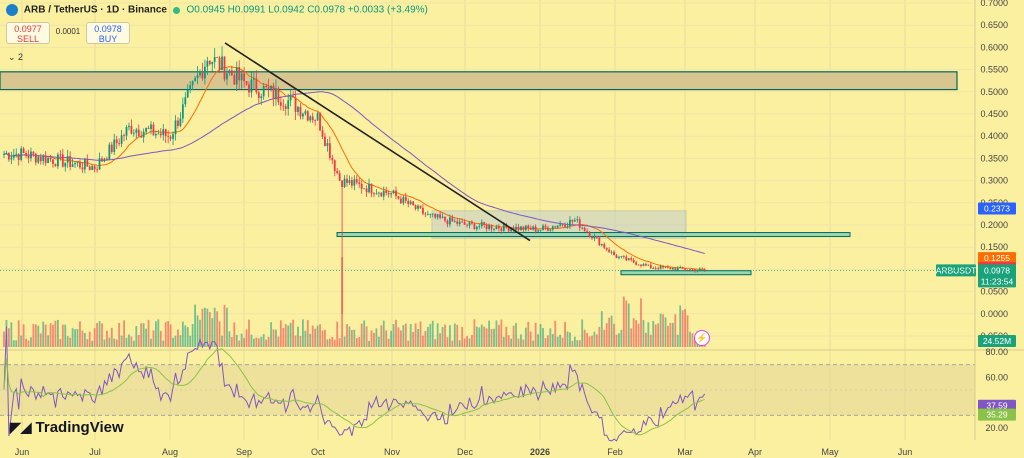 This screenshot has width=1024, height=458. What do you see at coordinates (108, 33) in the screenshot?
I see `buy-button: 0.0978 BUY` at bounding box center [108, 33].